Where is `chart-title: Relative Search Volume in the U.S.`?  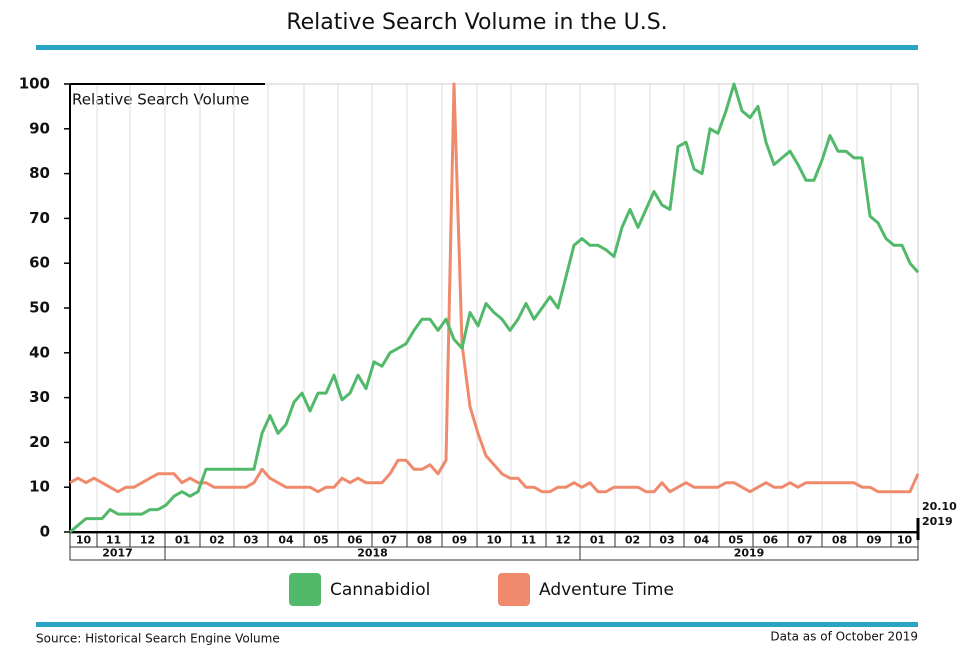 chart-title: Relative Search Volume in the U.S. is located at coordinates (476, 22).